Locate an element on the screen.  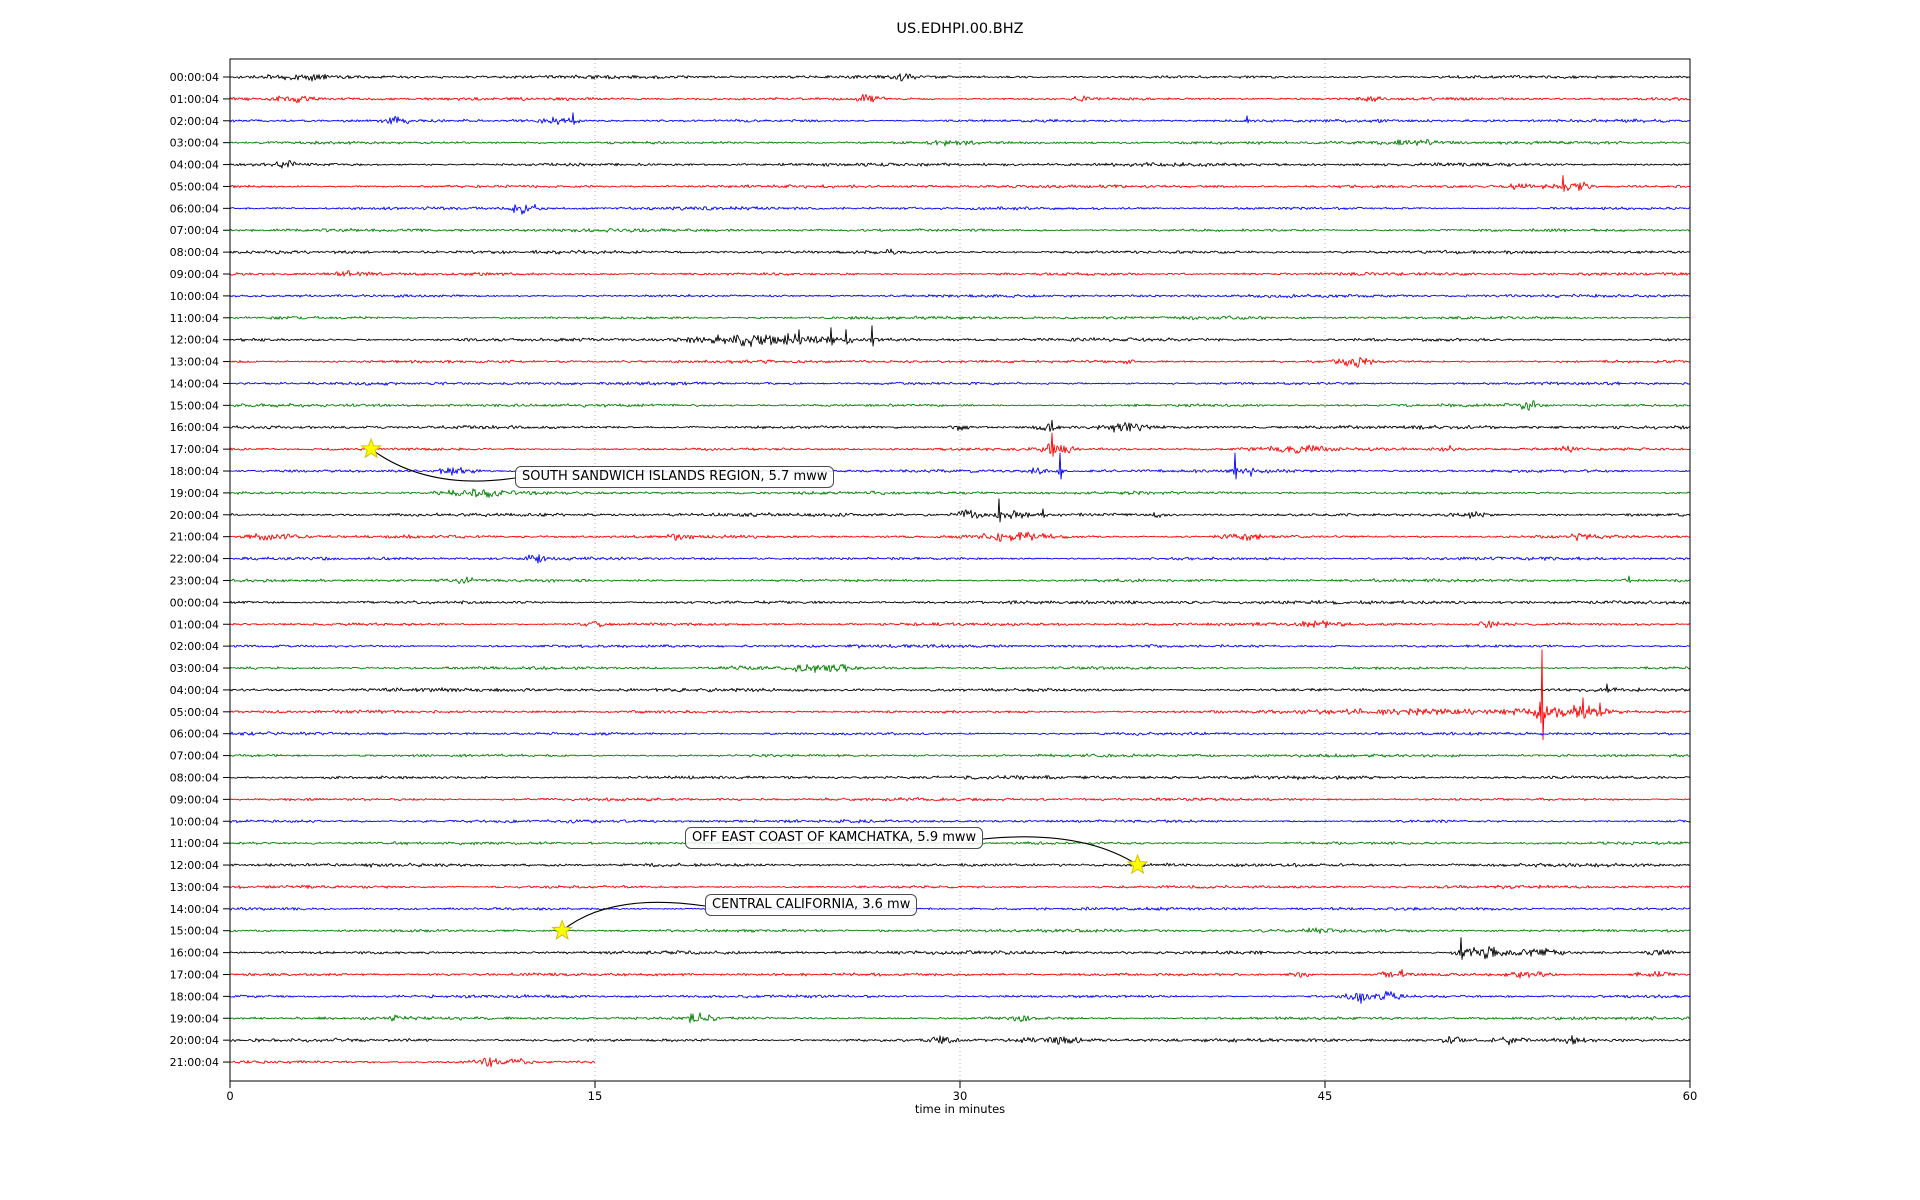
row-time-label: 01:00:04 is located at coordinates (194, 624).